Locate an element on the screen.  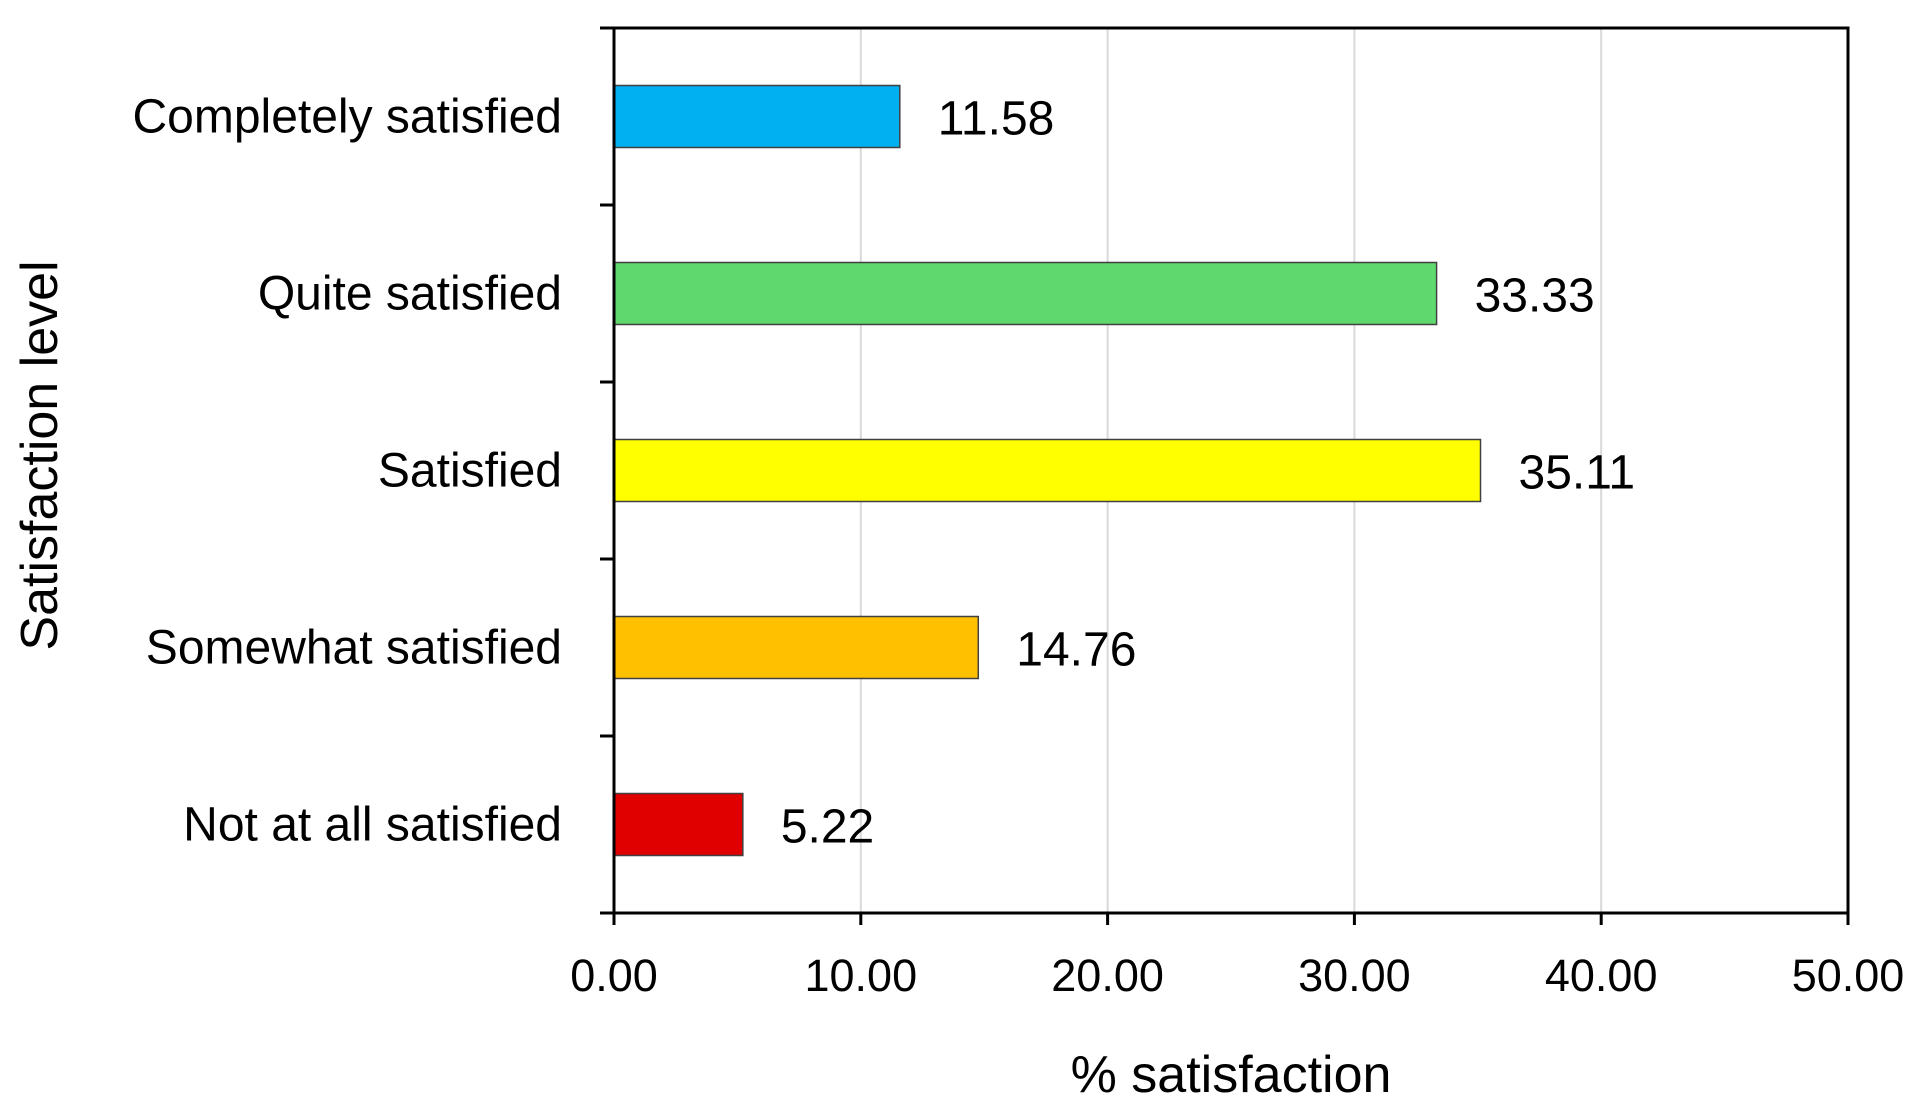
x-tick-label: 20.00 is located at coordinates (1107, 975).